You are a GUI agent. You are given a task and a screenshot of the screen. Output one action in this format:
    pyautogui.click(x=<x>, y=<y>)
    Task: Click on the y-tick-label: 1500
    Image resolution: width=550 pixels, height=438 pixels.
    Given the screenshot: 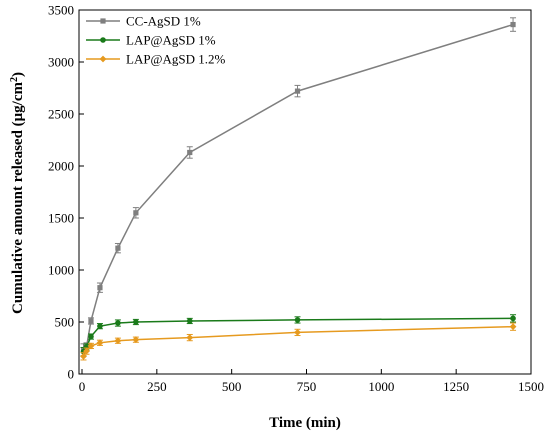 What is the action you would take?
    pyautogui.click(x=61, y=218)
    